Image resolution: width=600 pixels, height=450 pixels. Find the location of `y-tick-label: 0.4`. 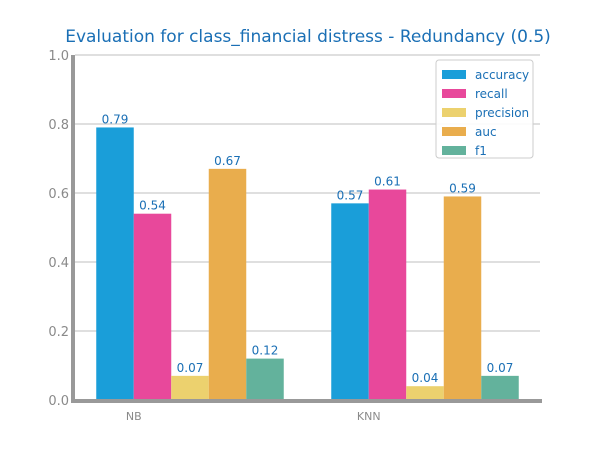

y-tick-label: 0.4 is located at coordinates (58, 263).